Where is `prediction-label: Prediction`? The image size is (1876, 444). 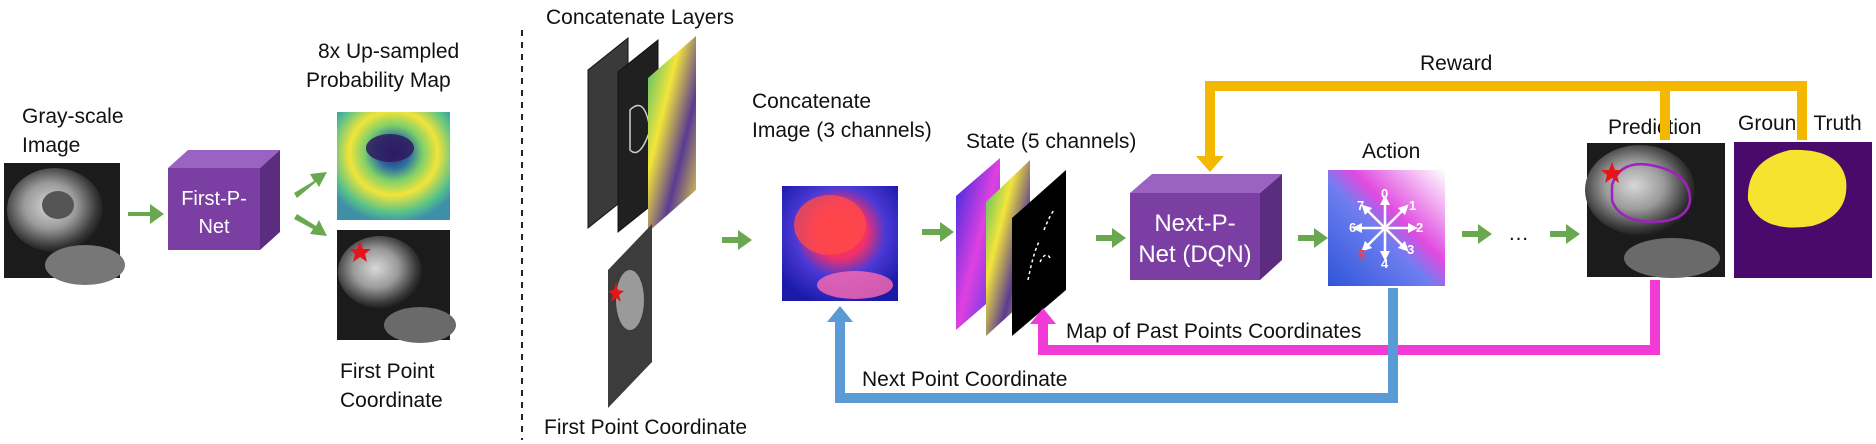
prediction-label: Prediction is located at coordinates (1654, 127).